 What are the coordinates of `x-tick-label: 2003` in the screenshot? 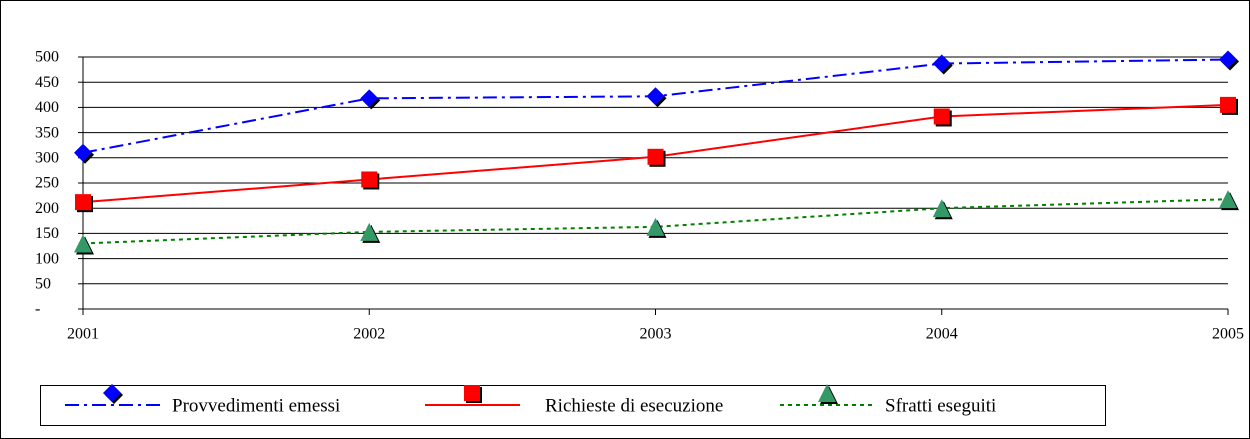 It's located at (656, 334).